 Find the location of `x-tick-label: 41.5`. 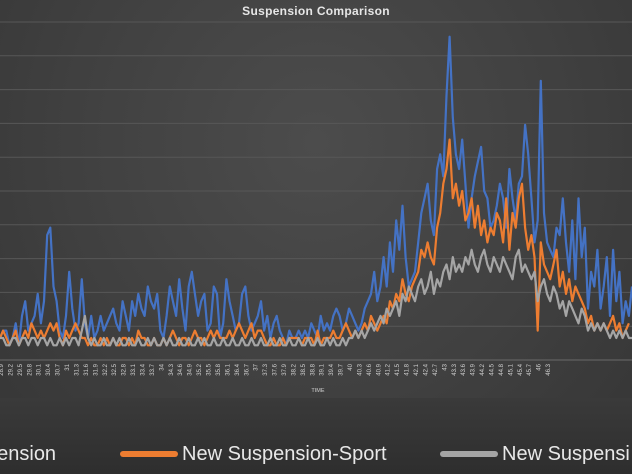

x-tick-label: 41.5 is located at coordinates (398, 369).